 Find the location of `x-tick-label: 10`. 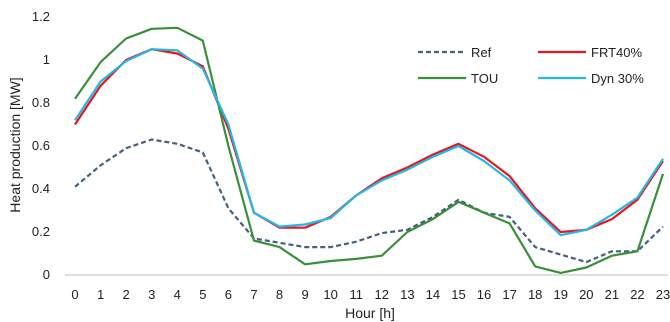

x-tick-label: 10 is located at coordinates (330, 294).